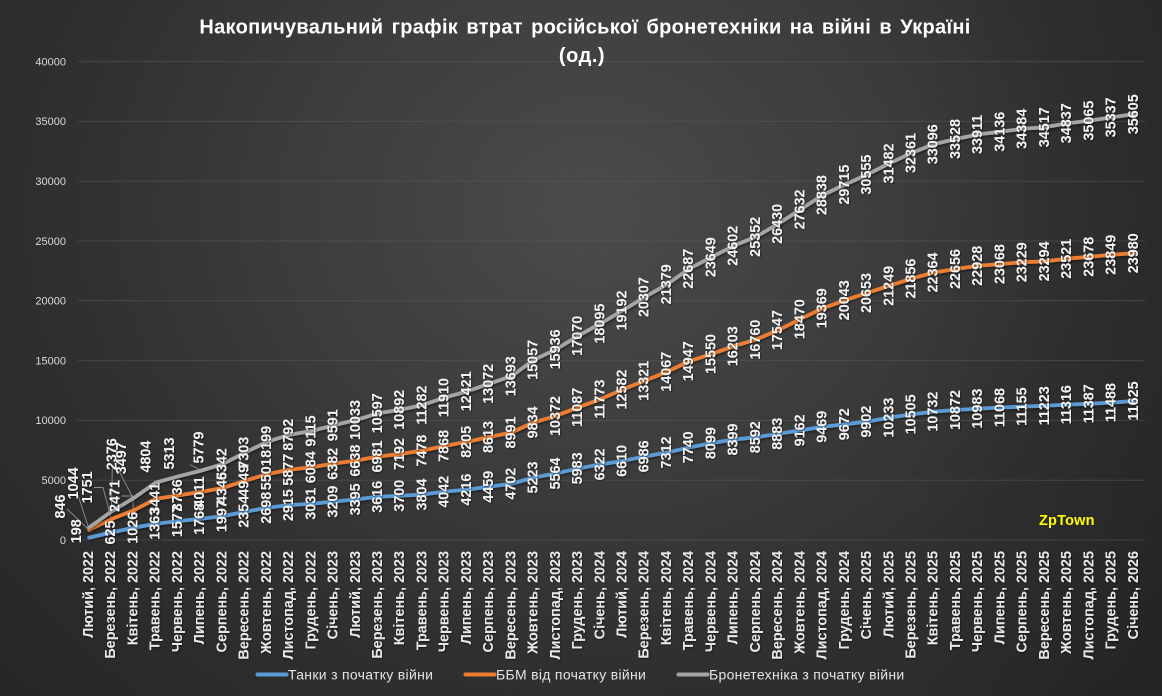 This screenshot has height=696, width=1162. I want to click on svg-text: 8991, so click(511, 432).